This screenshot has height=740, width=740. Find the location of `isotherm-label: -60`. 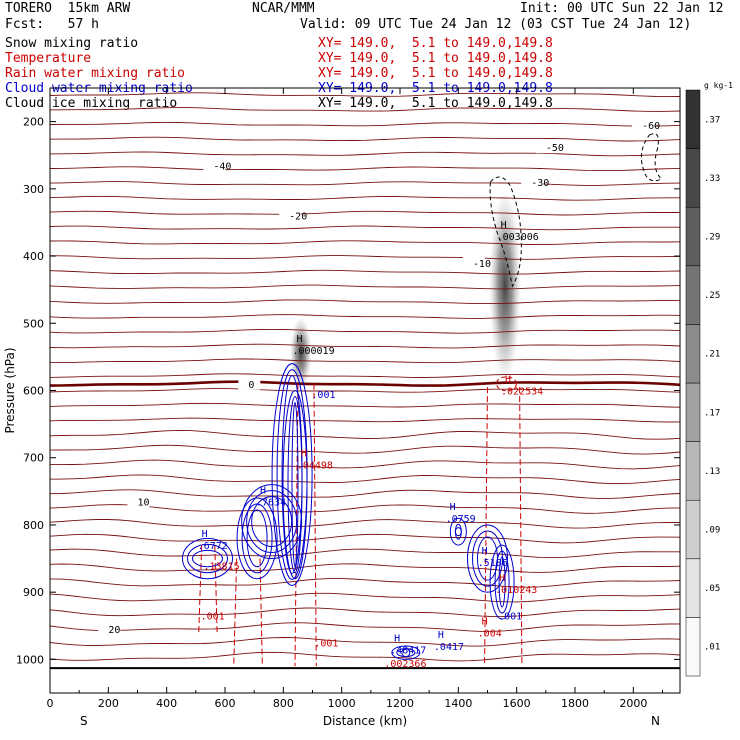

isotherm-label: -60 is located at coordinates (651, 126).